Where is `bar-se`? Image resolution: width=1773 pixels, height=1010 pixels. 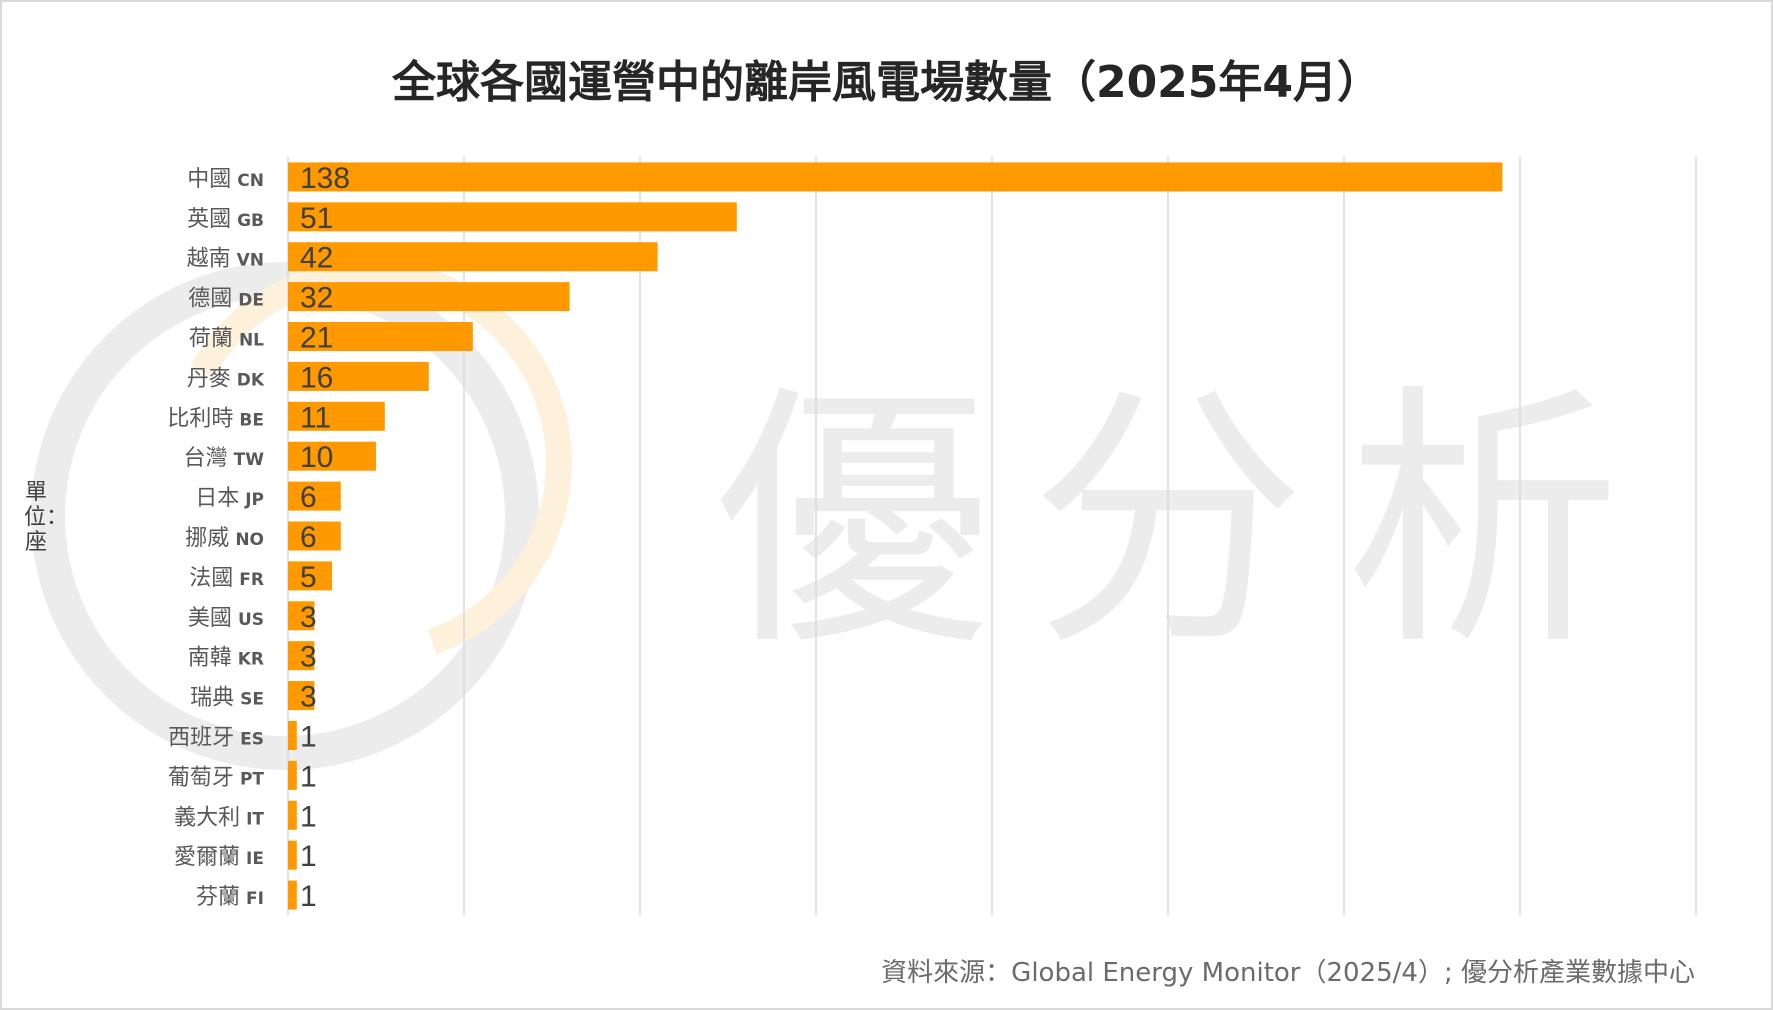 bar-se is located at coordinates (301, 696).